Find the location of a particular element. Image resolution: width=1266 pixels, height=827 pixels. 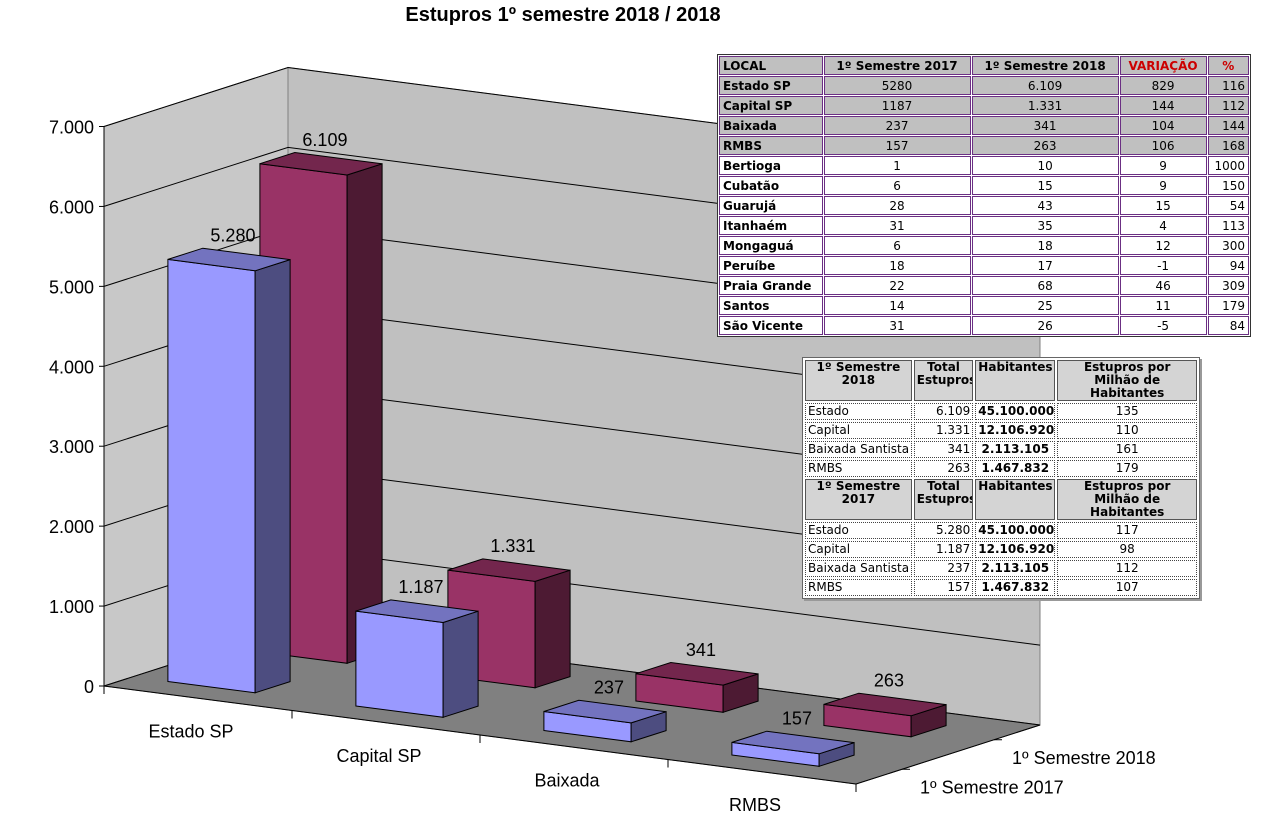

table-cell: 10 is located at coordinates (1045, 165).